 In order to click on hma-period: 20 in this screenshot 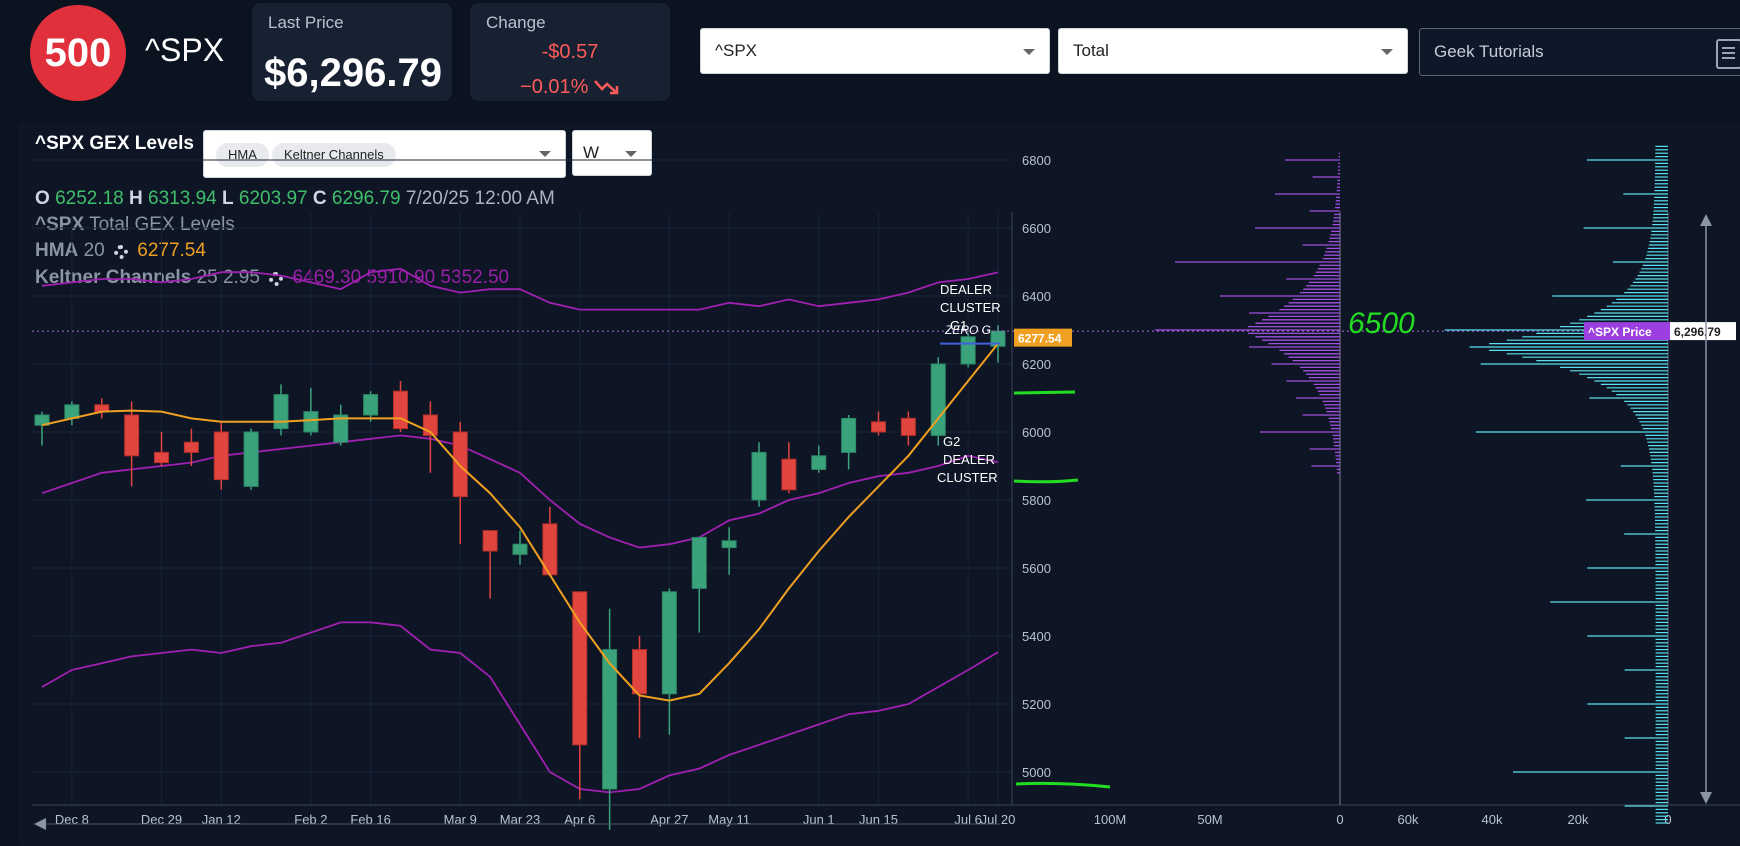, I will do `click(94, 250)`.